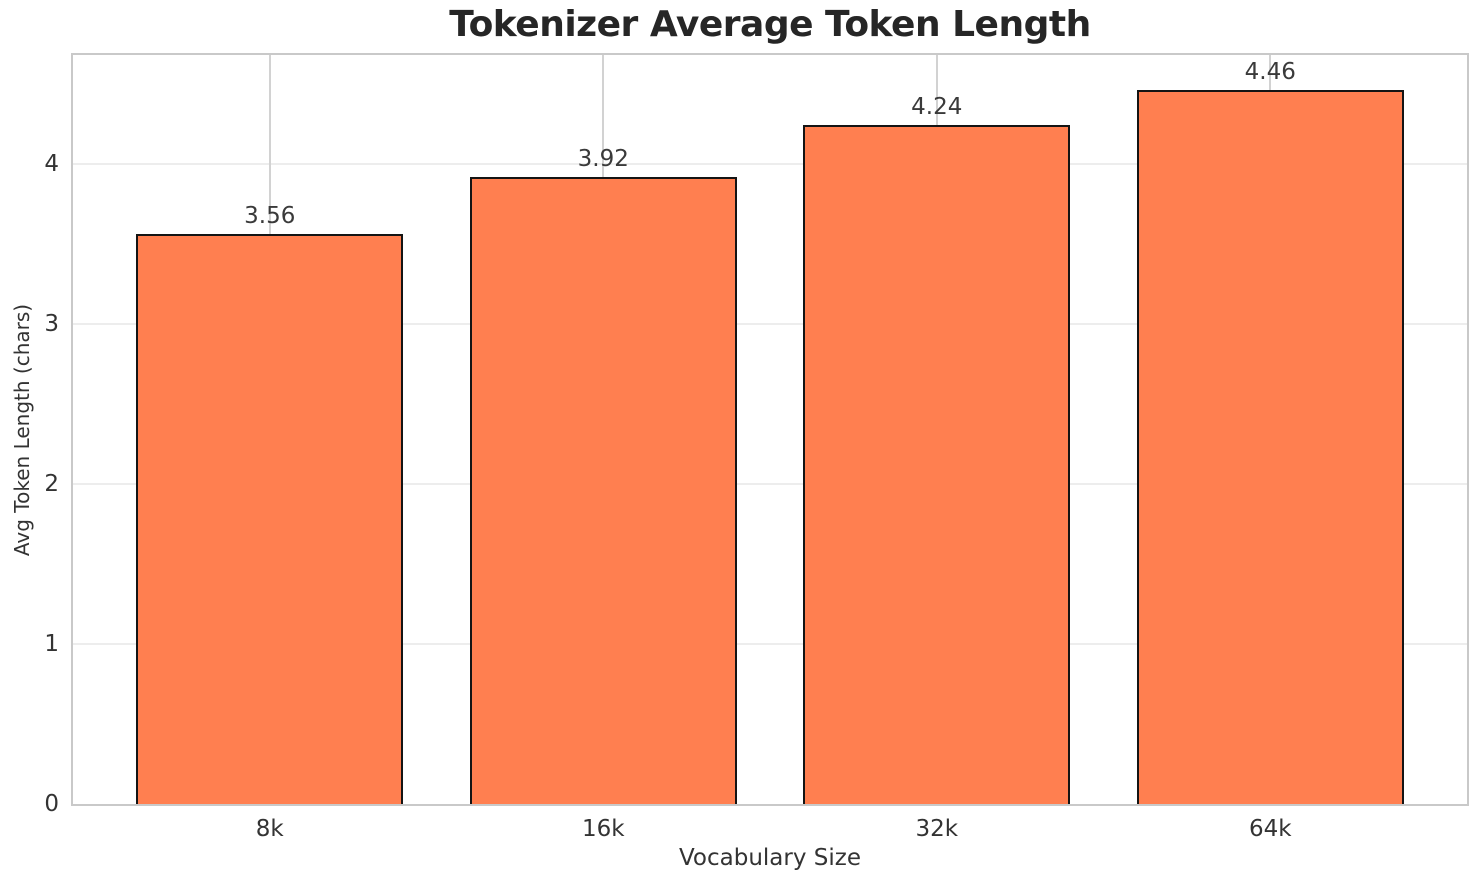 The image size is (1483, 885). Describe the element at coordinates (603, 490) in the screenshot. I see `bar-16k` at that location.